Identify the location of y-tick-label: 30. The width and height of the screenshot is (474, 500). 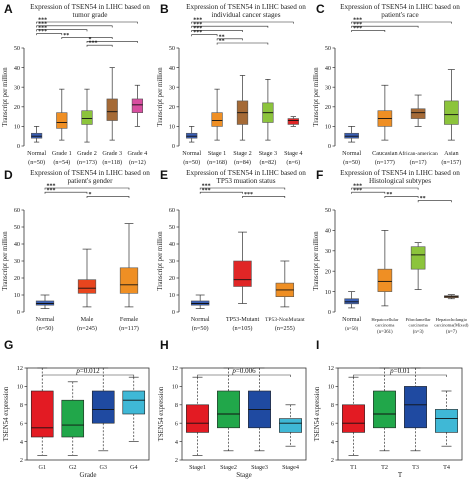
(17, 261).